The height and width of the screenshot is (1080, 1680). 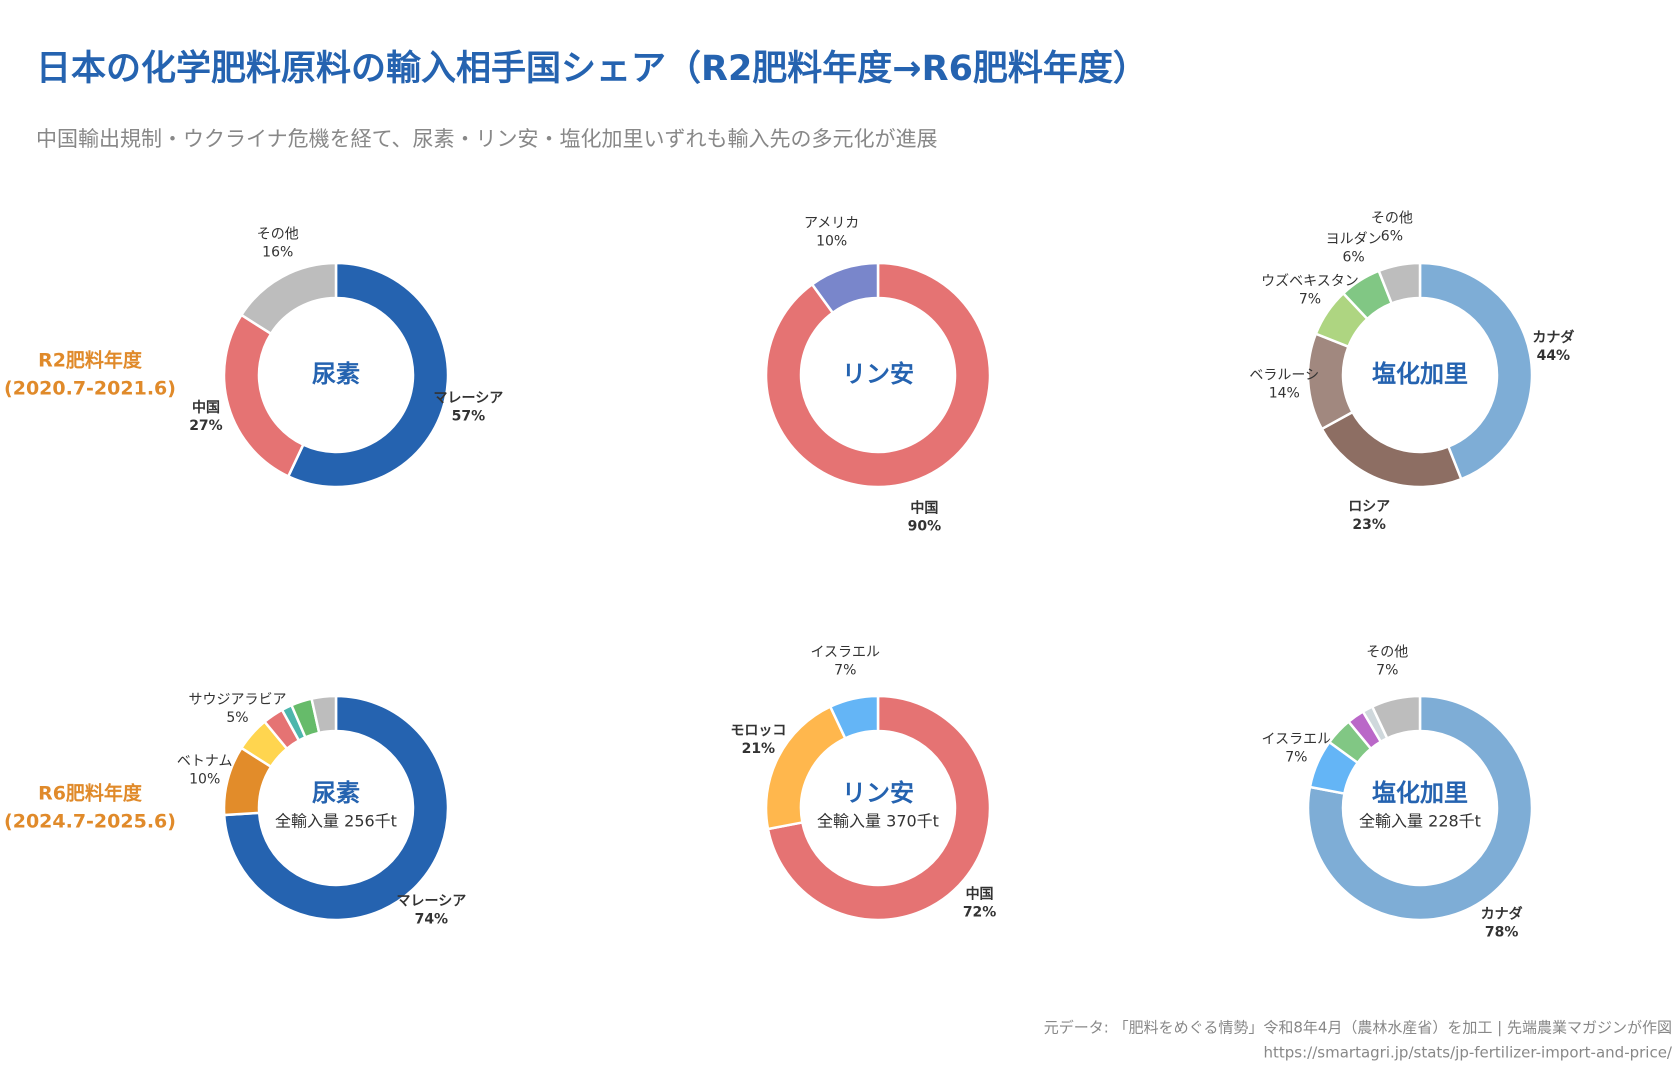 I want to click on row-label: R6肥料年度, so click(x=90, y=793).